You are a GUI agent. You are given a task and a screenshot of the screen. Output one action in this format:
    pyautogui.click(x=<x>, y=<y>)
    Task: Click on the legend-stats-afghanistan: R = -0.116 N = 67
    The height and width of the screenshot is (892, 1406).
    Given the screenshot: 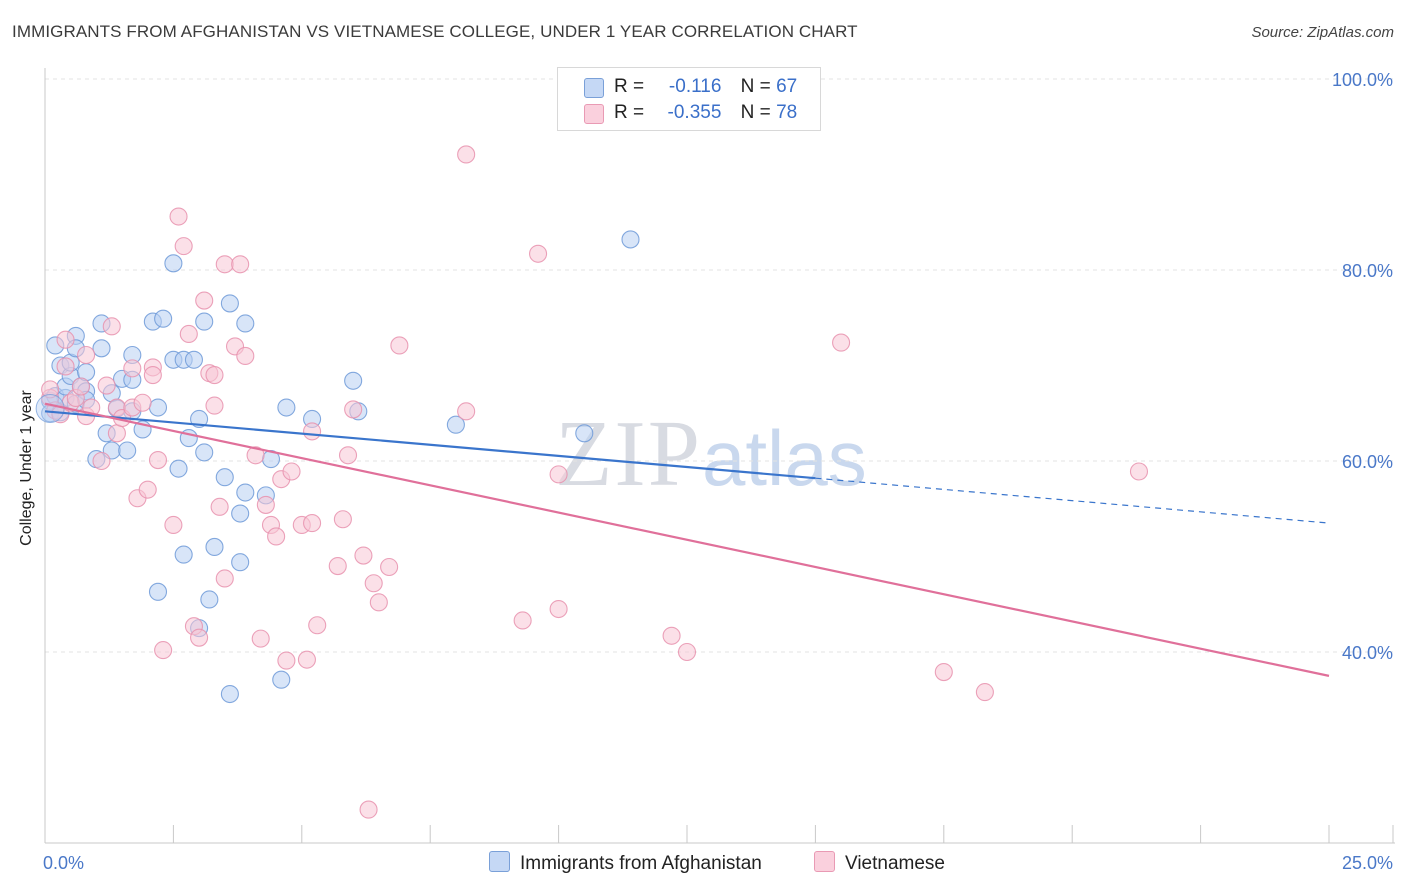 What is the action you would take?
    pyautogui.click(x=705, y=87)
    